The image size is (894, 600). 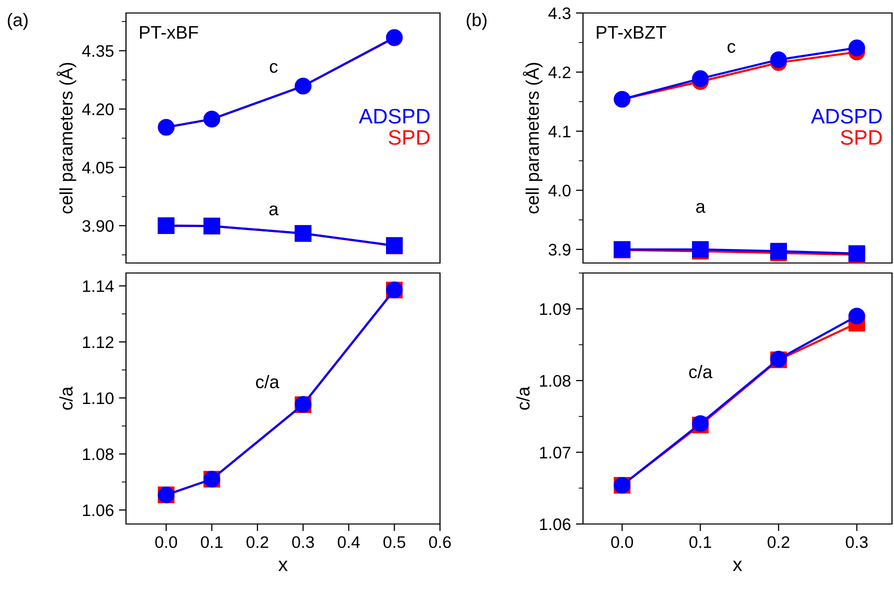 What do you see at coordinates (555, 309) in the screenshot?
I see `y-tick-label: 1.09` at bounding box center [555, 309].